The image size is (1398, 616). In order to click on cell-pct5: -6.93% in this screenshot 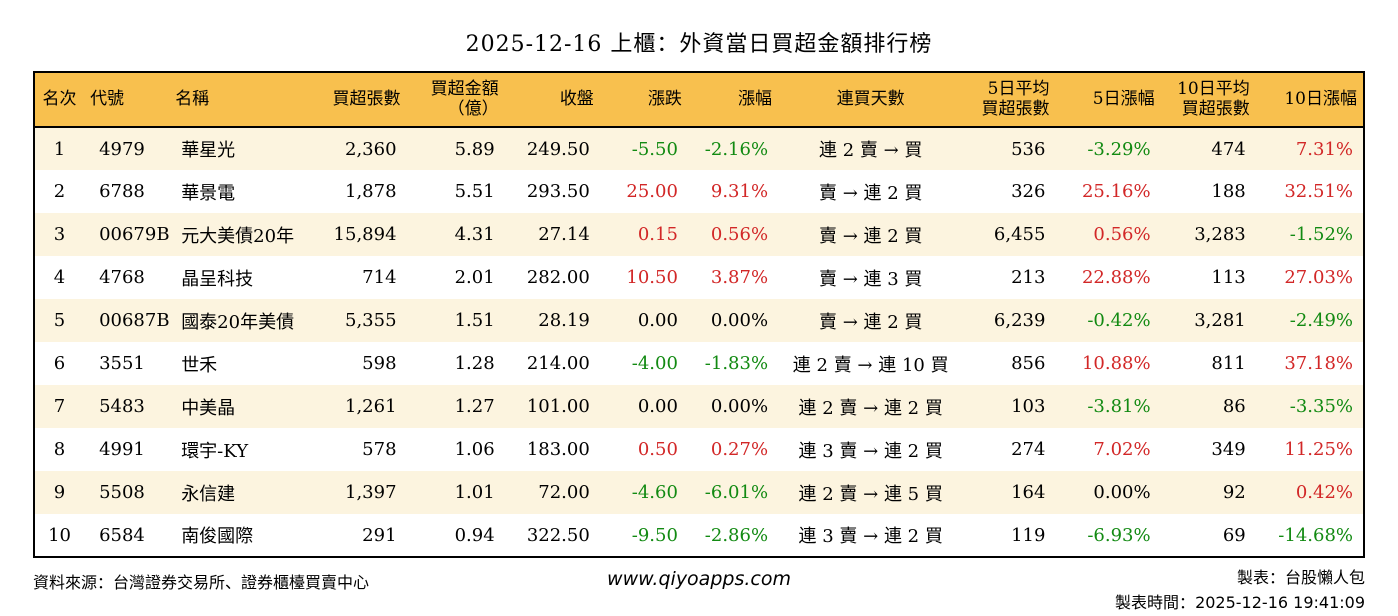, I will do `click(1119, 535)`.